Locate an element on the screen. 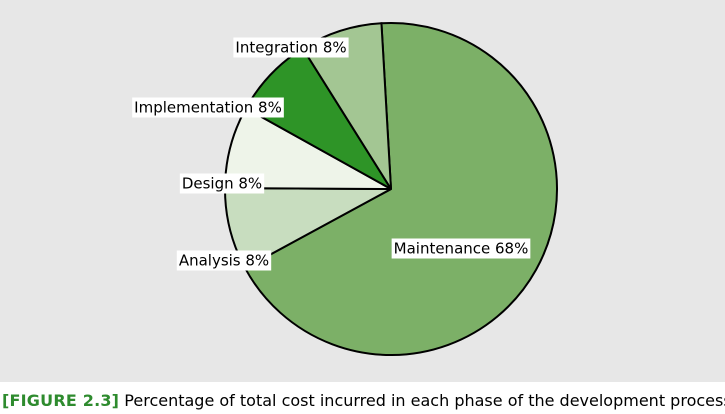 This screenshot has height=414, width=725. slice-label-3: Implementation 8% is located at coordinates (208, 108).